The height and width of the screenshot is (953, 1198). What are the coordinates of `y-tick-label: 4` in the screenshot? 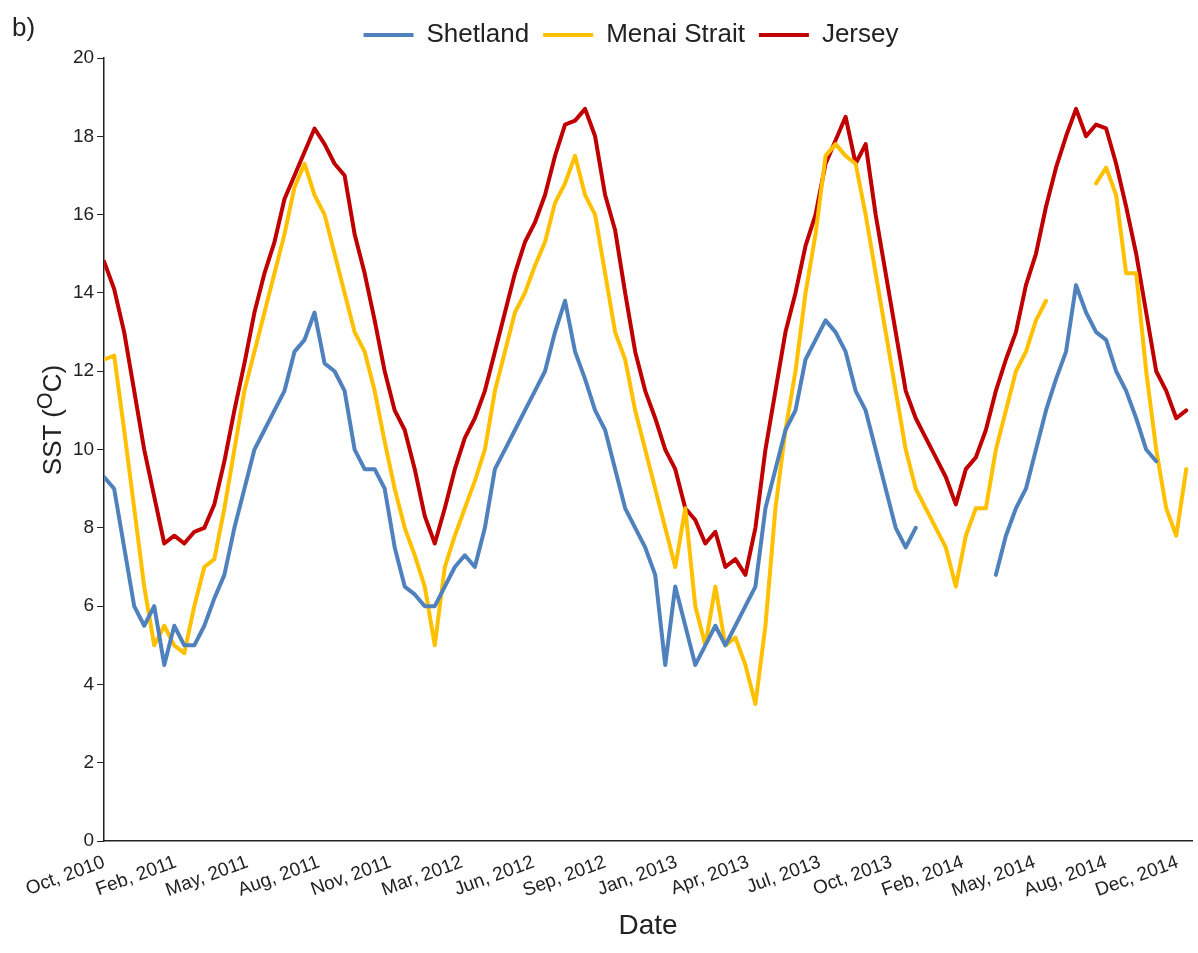 It's located at (89, 683).